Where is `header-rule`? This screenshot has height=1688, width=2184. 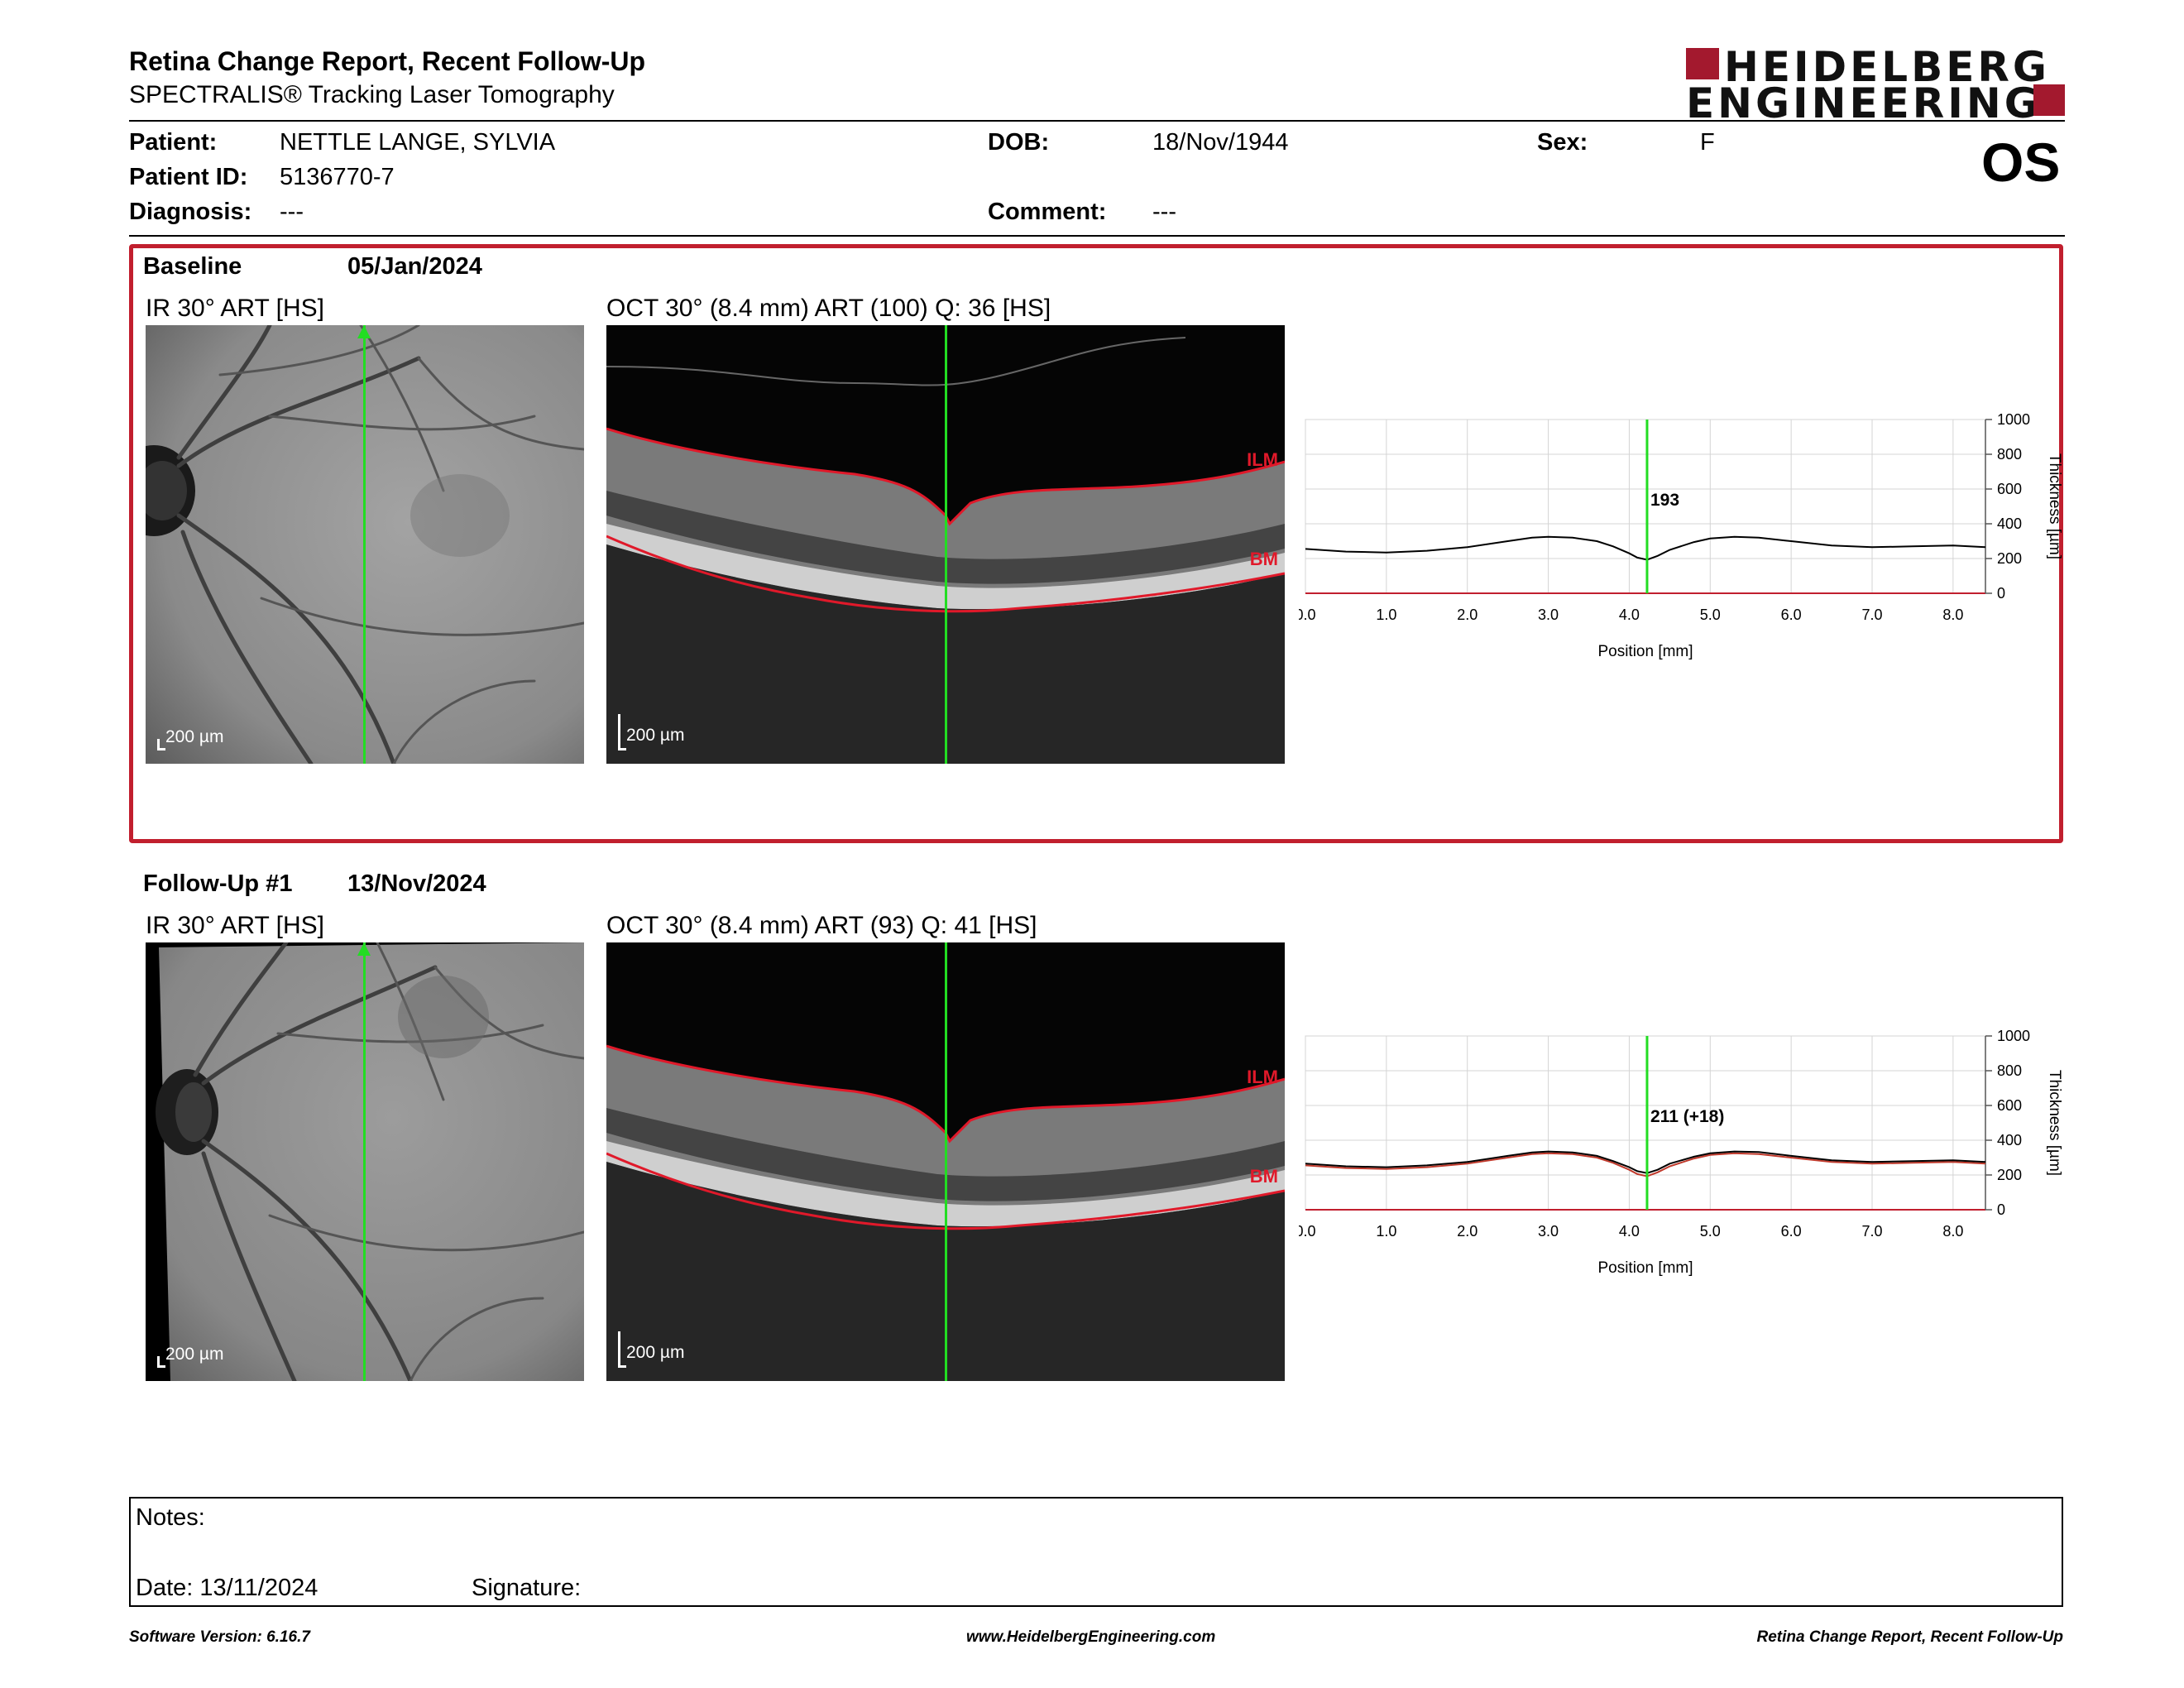 header-rule is located at coordinates (1097, 121).